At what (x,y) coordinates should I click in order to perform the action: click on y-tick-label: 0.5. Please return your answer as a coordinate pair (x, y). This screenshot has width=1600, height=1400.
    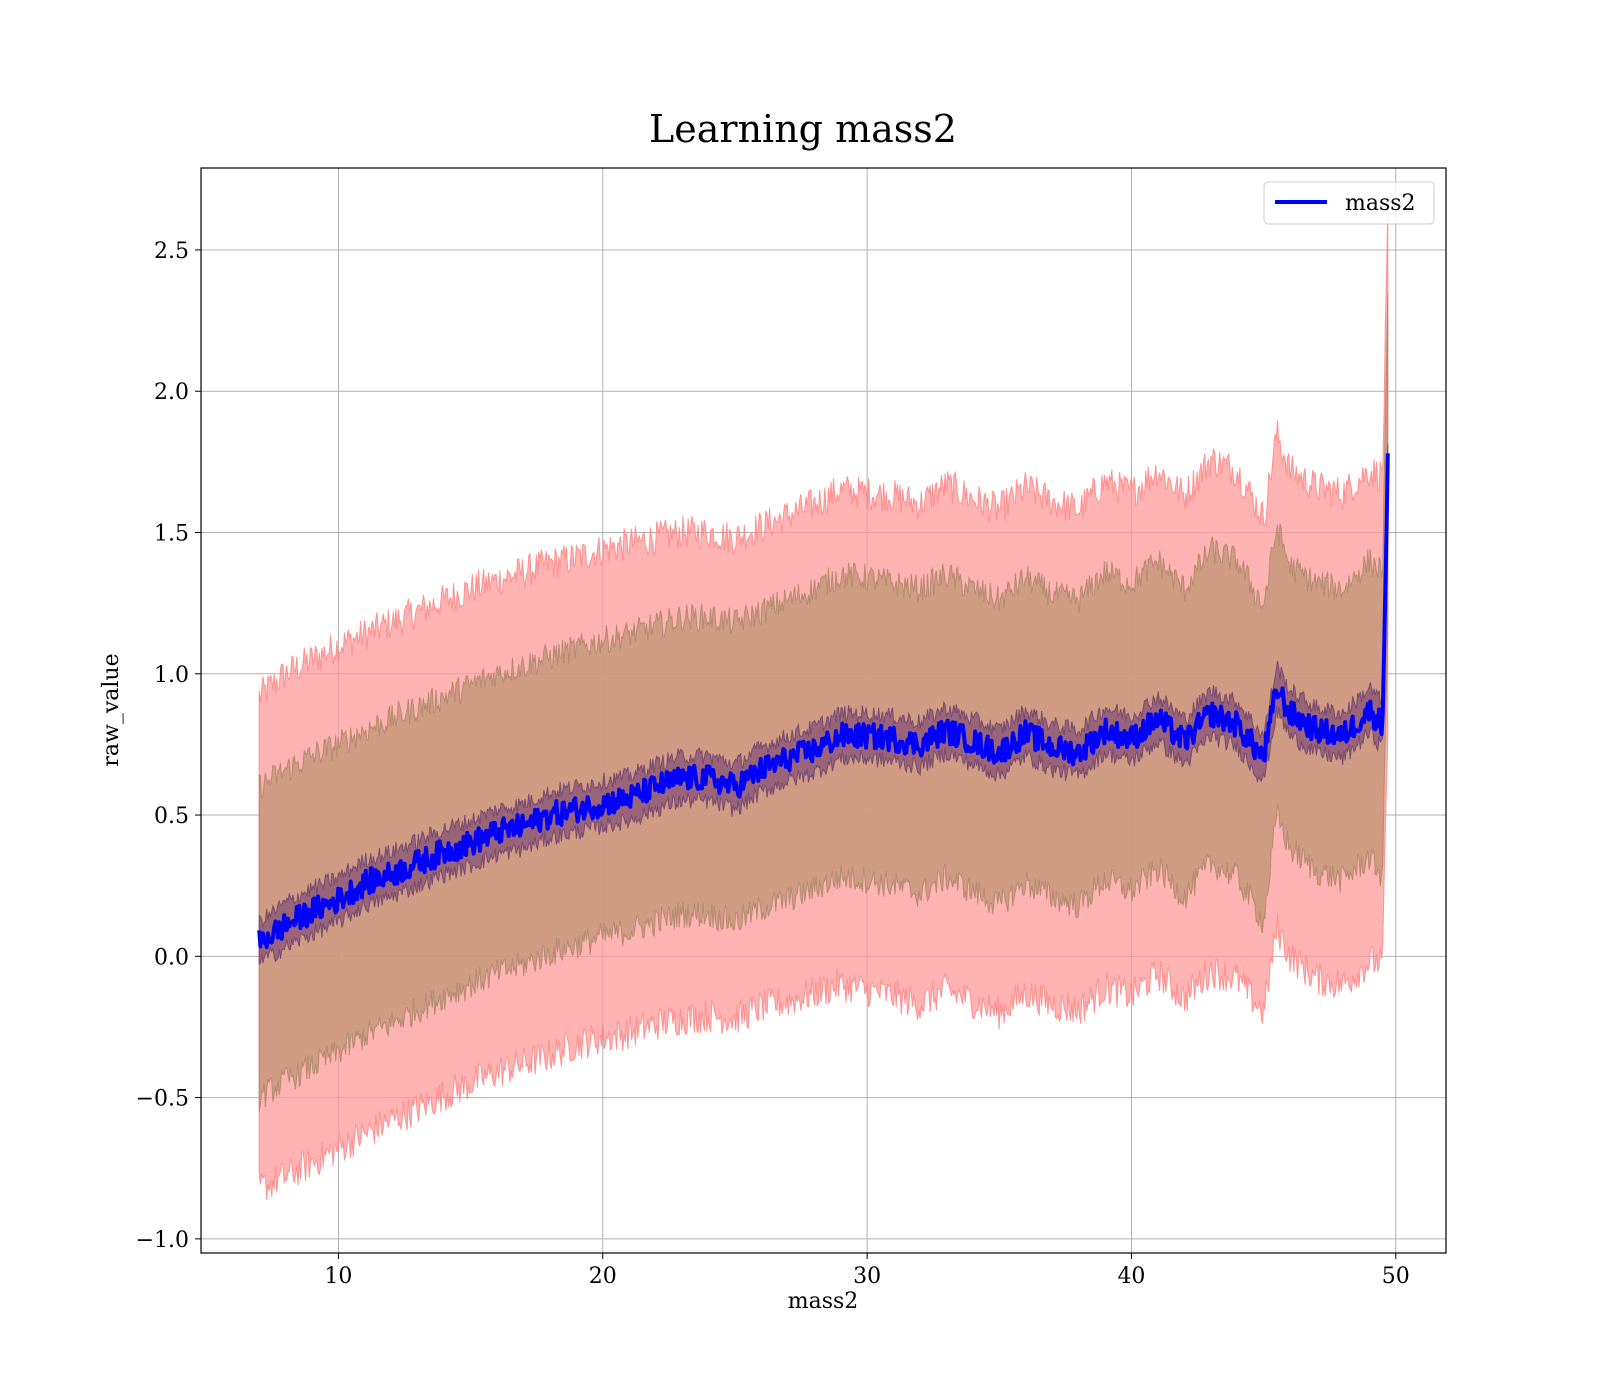
    Looking at the image, I should click on (171, 816).